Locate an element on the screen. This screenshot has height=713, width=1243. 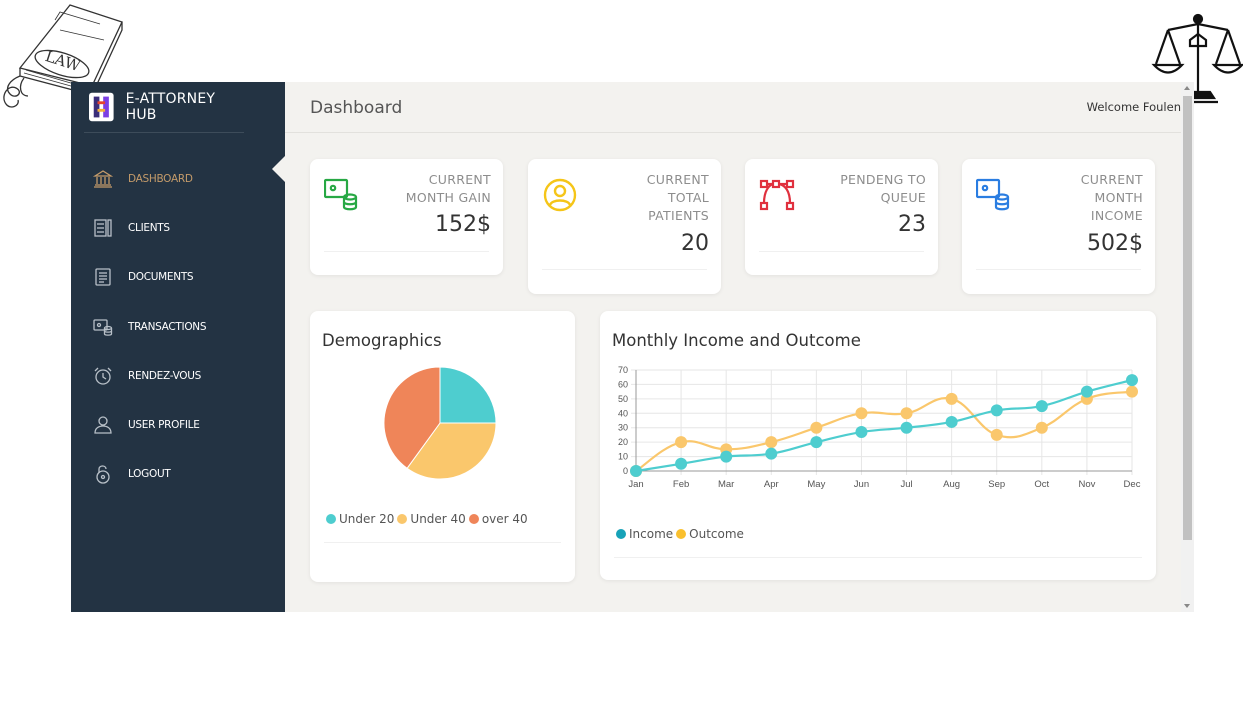
demographics-panel: Demographics Under 20 Under 40 over 40 is located at coordinates (442, 446).